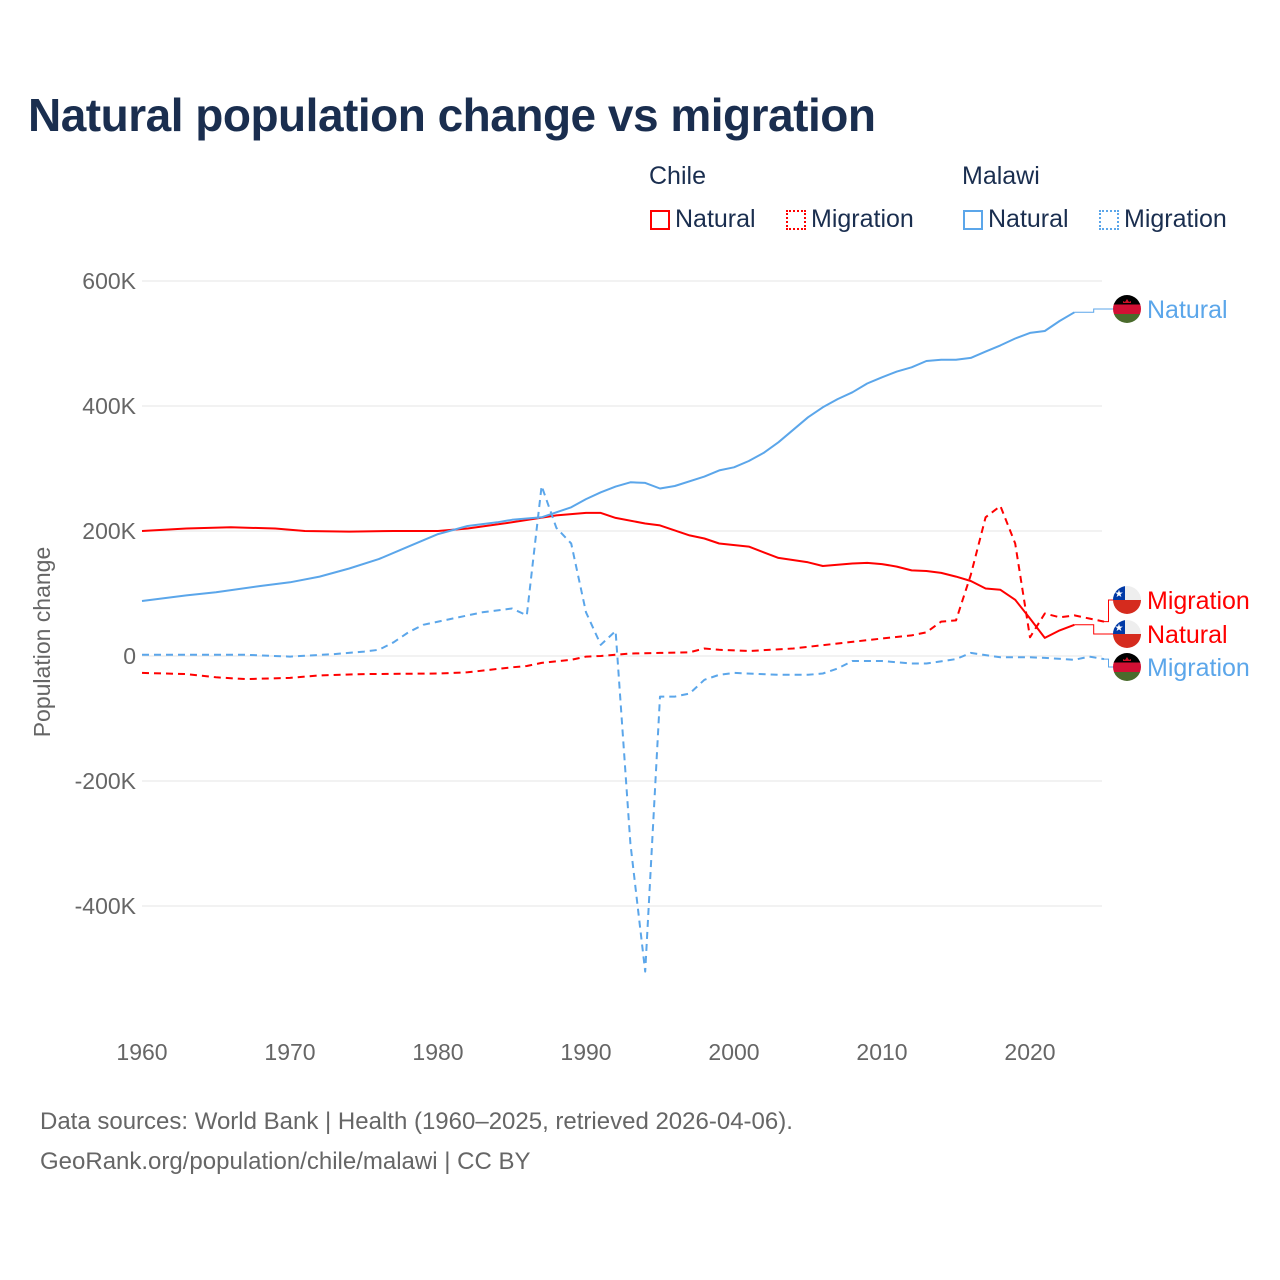  I want to click on chile-migration-leader-line, so click(1108, 611).